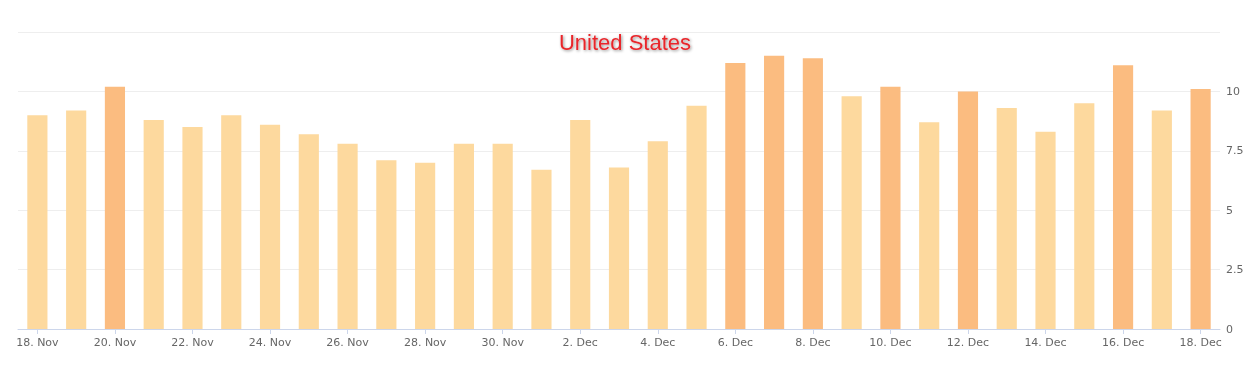 The width and height of the screenshot is (1250, 376). Describe the element at coordinates (580, 342) in the screenshot. I see `x-tick-label: 2. Dec` at that location.